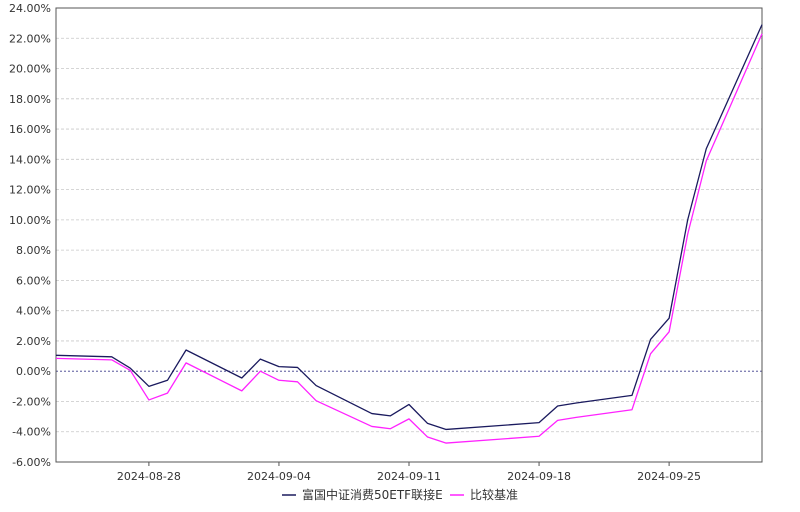 The height and width of the screenshot is (512, 800). What do you see at coordinates (33, 311) in the screenshot?
I see `y-tick-label: 4.00%` at bounding box center [33, 311].